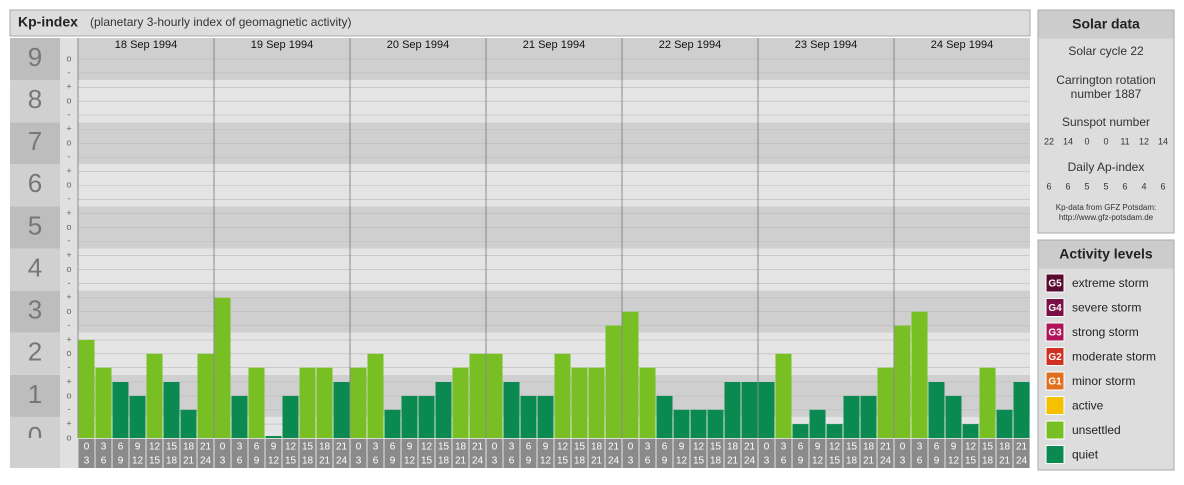 This screenshot has width=1184, height=485. I want to click on y-tick-label: 8, so click(35, 99).